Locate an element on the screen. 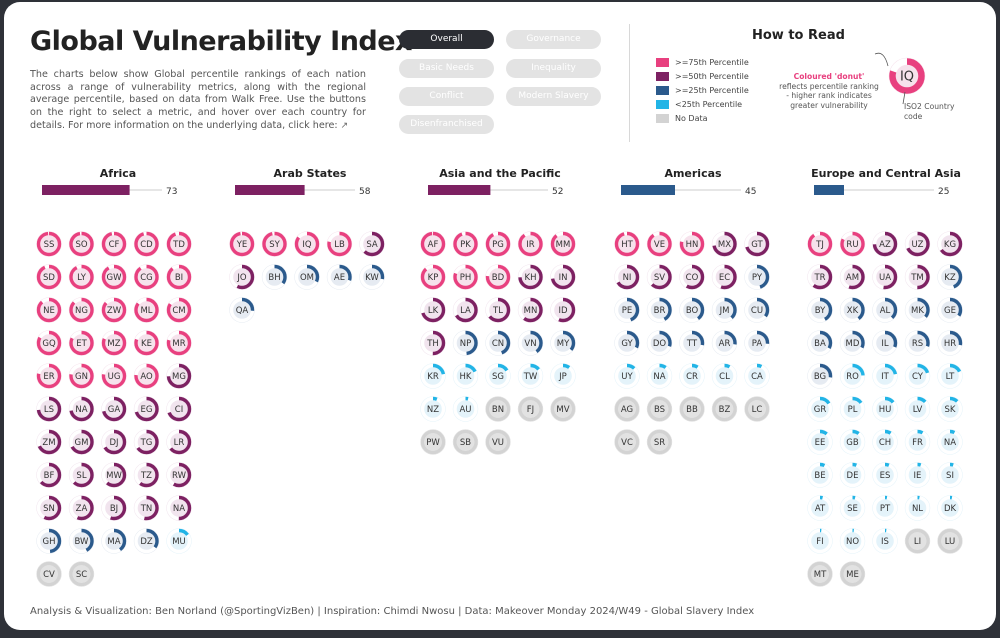 This screenshot has width=1000, height=638. country-donut-iq-group: IQ is located at coordinates (307, 244).